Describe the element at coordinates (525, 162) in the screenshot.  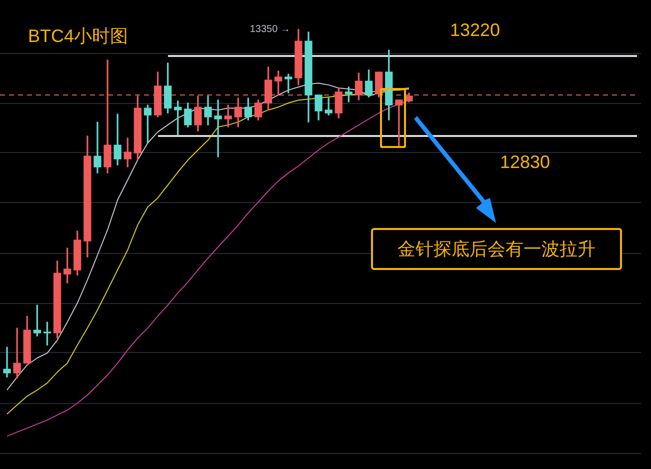
I see `ref-line-label: 12830` at that location.